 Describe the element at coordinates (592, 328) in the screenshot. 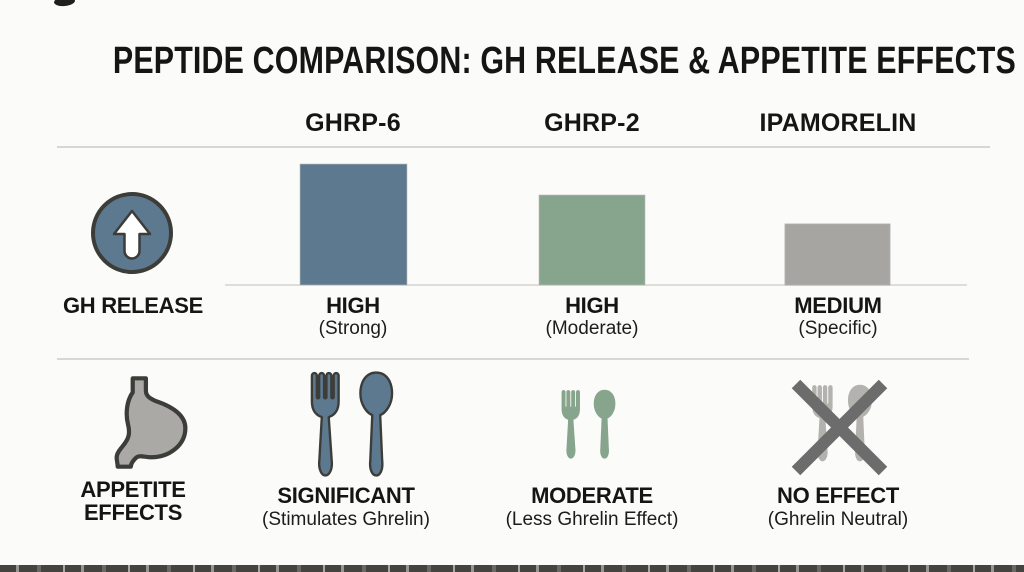

I see `ghrp2-gh-note: (Moderate)` at that location.